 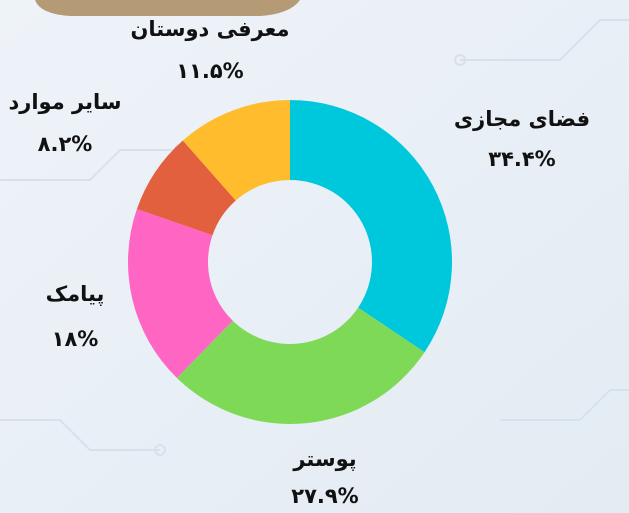 I want to click on category-label: معرفی دوستان, so click(x=209, y=29).